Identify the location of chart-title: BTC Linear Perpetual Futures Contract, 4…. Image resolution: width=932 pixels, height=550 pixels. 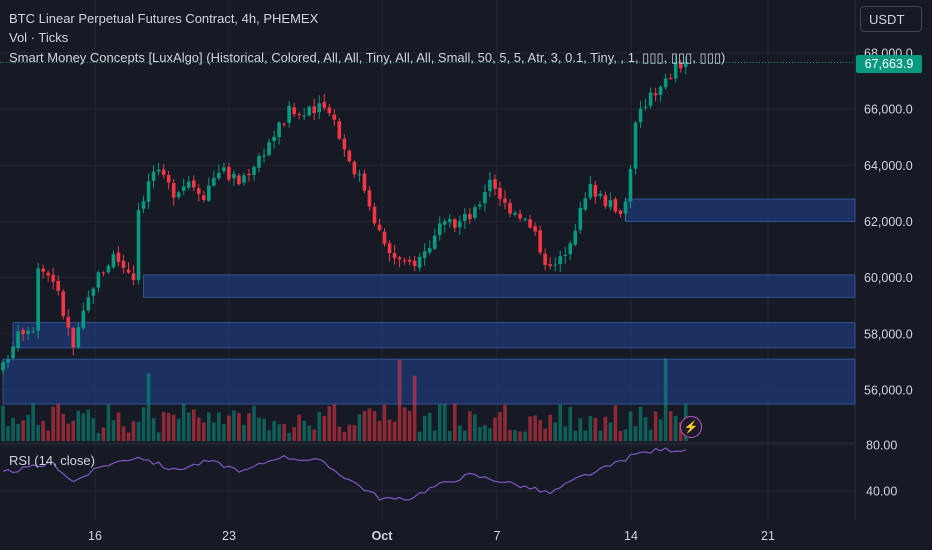
(164, 18).